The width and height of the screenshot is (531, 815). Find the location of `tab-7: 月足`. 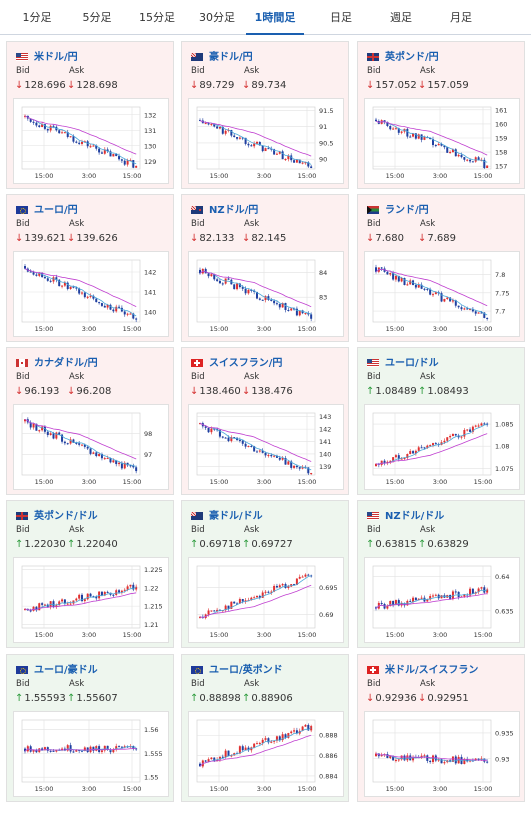

tab-7: 月足 is located at coordinates (461, 17).